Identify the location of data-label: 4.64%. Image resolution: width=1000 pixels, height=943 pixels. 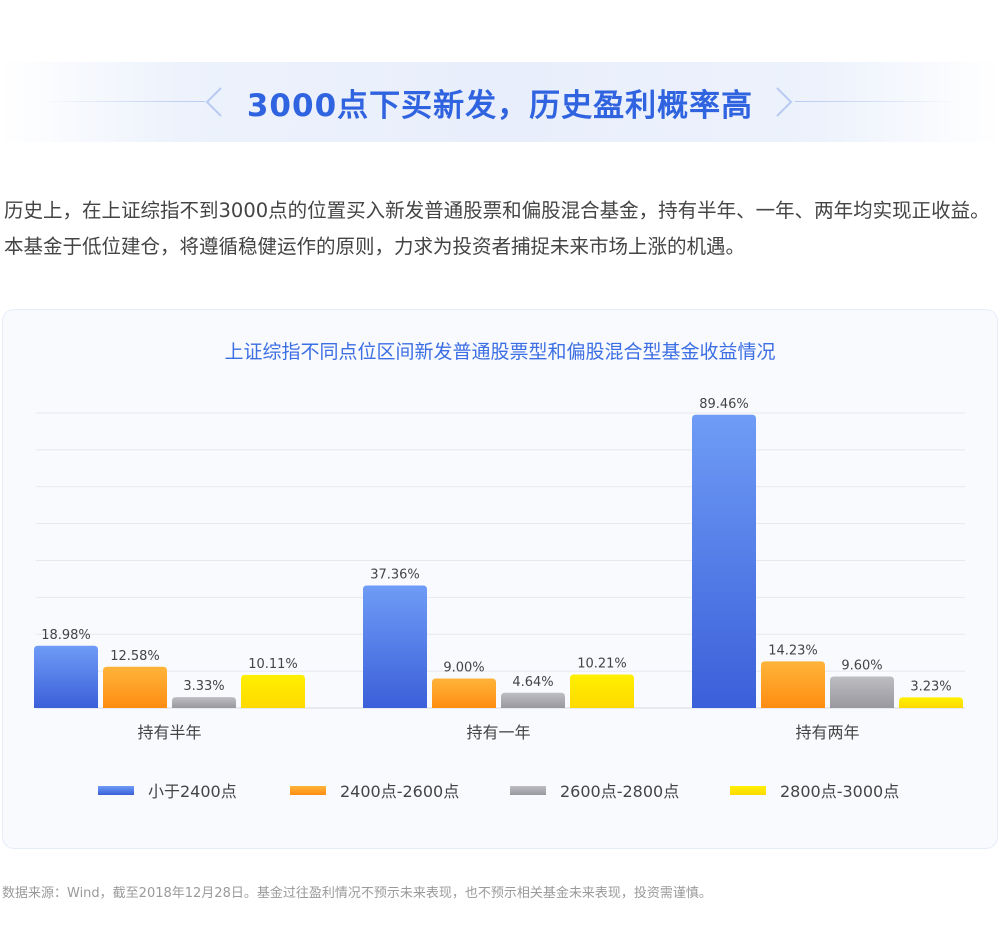
(532, 682).